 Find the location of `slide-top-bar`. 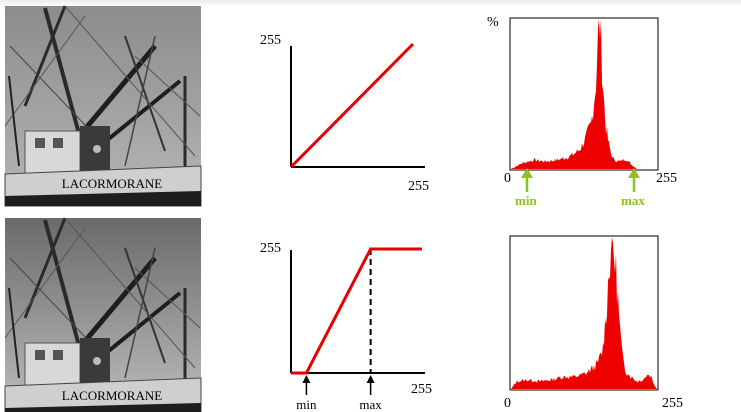

slide-top-bar is located at coordinates (370, 3).